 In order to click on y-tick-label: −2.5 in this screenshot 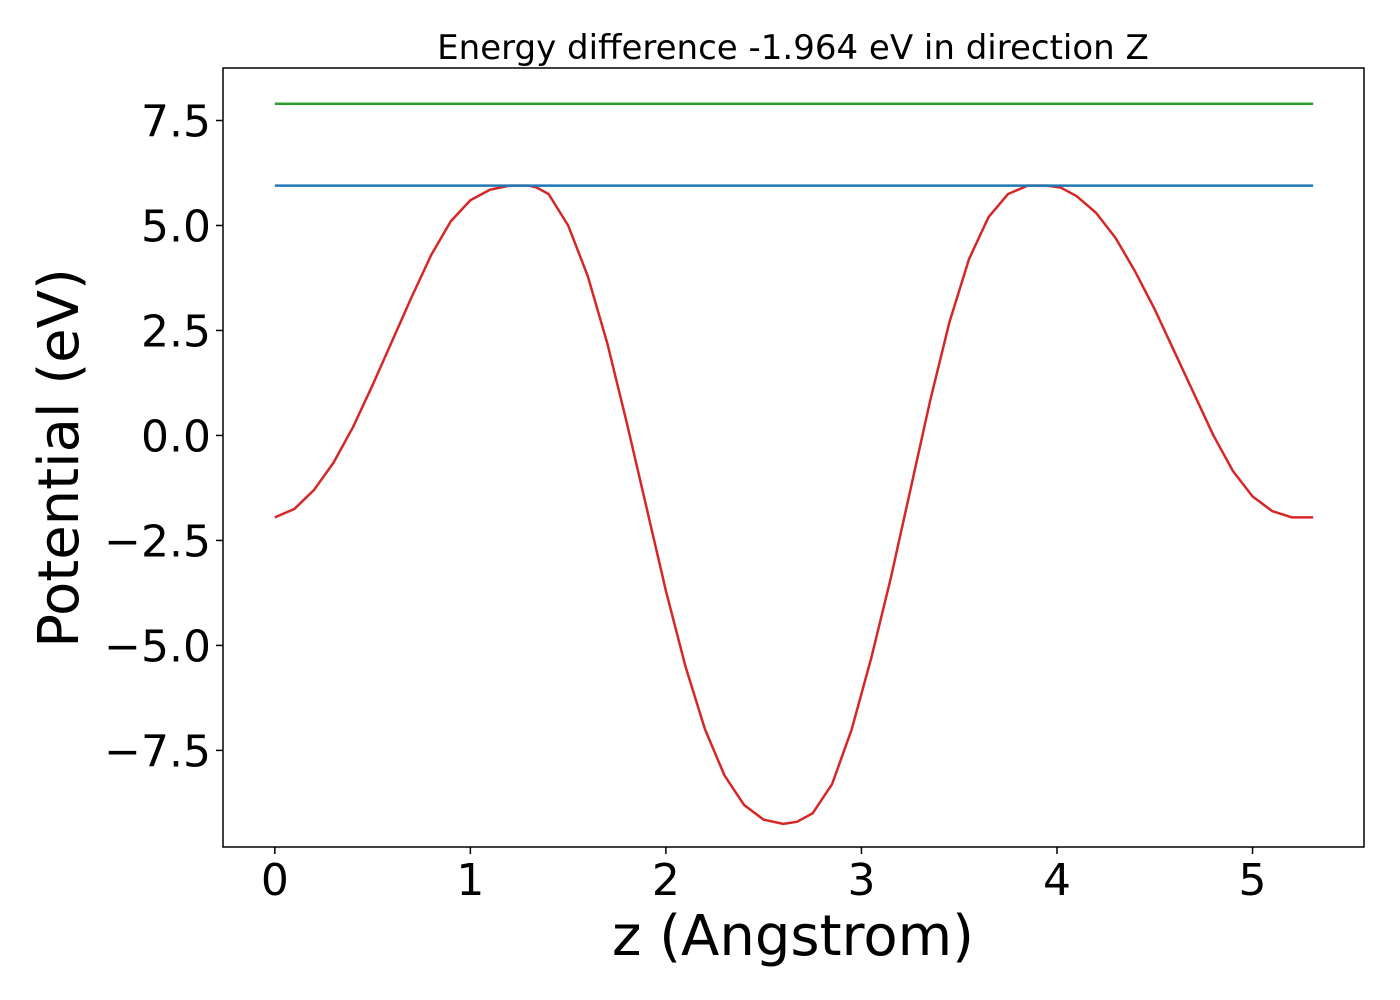, I will do `click(157, 541)`.